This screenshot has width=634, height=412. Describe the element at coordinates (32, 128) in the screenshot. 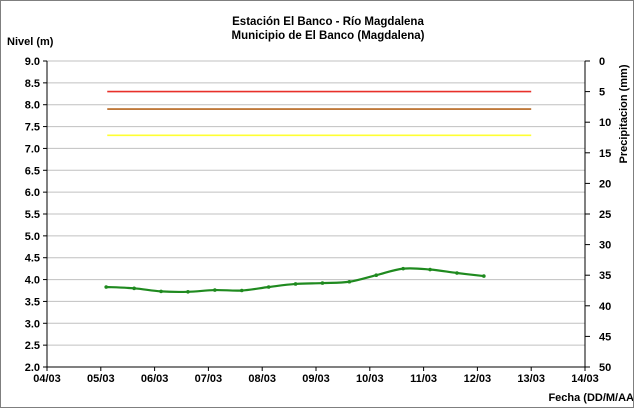

I see `y-tick-label: 7.5` at that location.